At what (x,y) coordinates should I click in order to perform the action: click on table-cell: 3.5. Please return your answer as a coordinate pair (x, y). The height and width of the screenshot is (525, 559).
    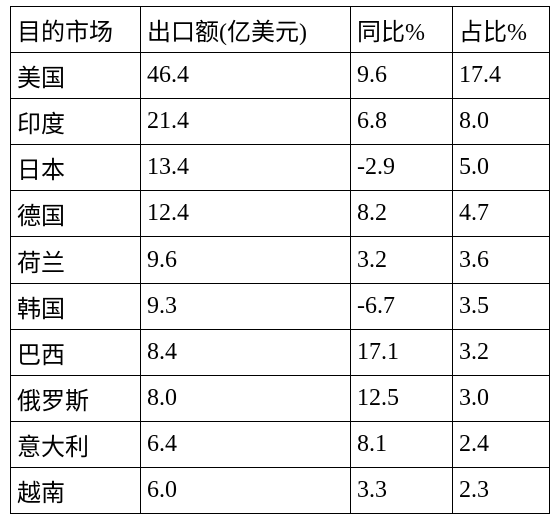
    Looking at the image, I should click on (501, 306).